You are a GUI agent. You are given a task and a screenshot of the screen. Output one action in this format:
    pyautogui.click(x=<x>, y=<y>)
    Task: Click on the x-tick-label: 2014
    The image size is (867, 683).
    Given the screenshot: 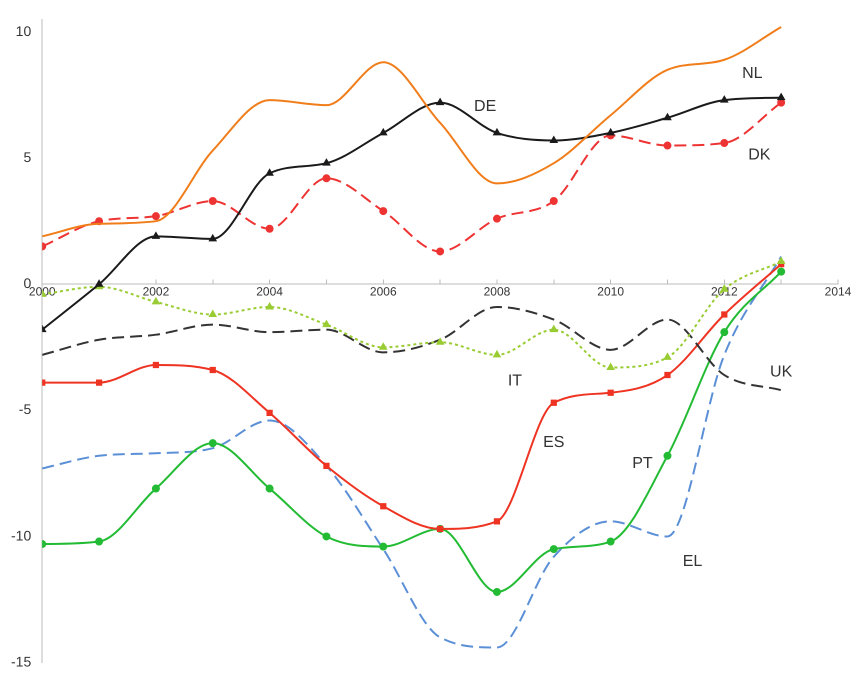 What is the action you would take?
    pyautogui.click(x=838, y=291)
    